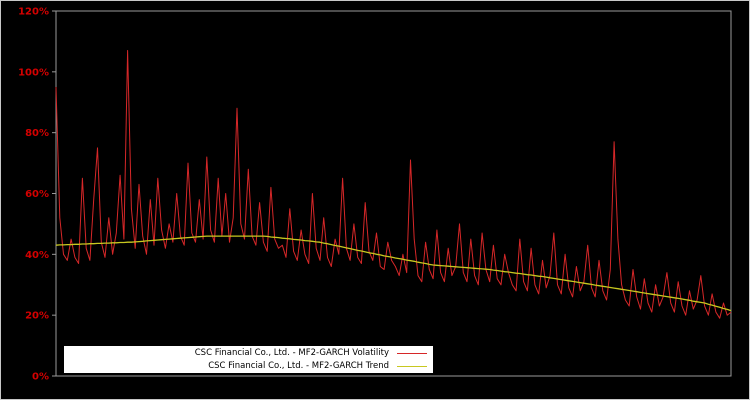 This screenshot has height=400, width=750. I want to click on y-tick-label: 0%, so click(40, 377).